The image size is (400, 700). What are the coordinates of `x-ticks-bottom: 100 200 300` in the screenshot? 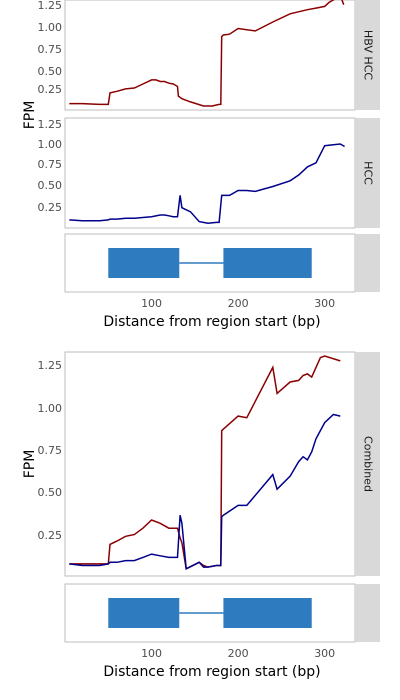 It's located at (238, 653).